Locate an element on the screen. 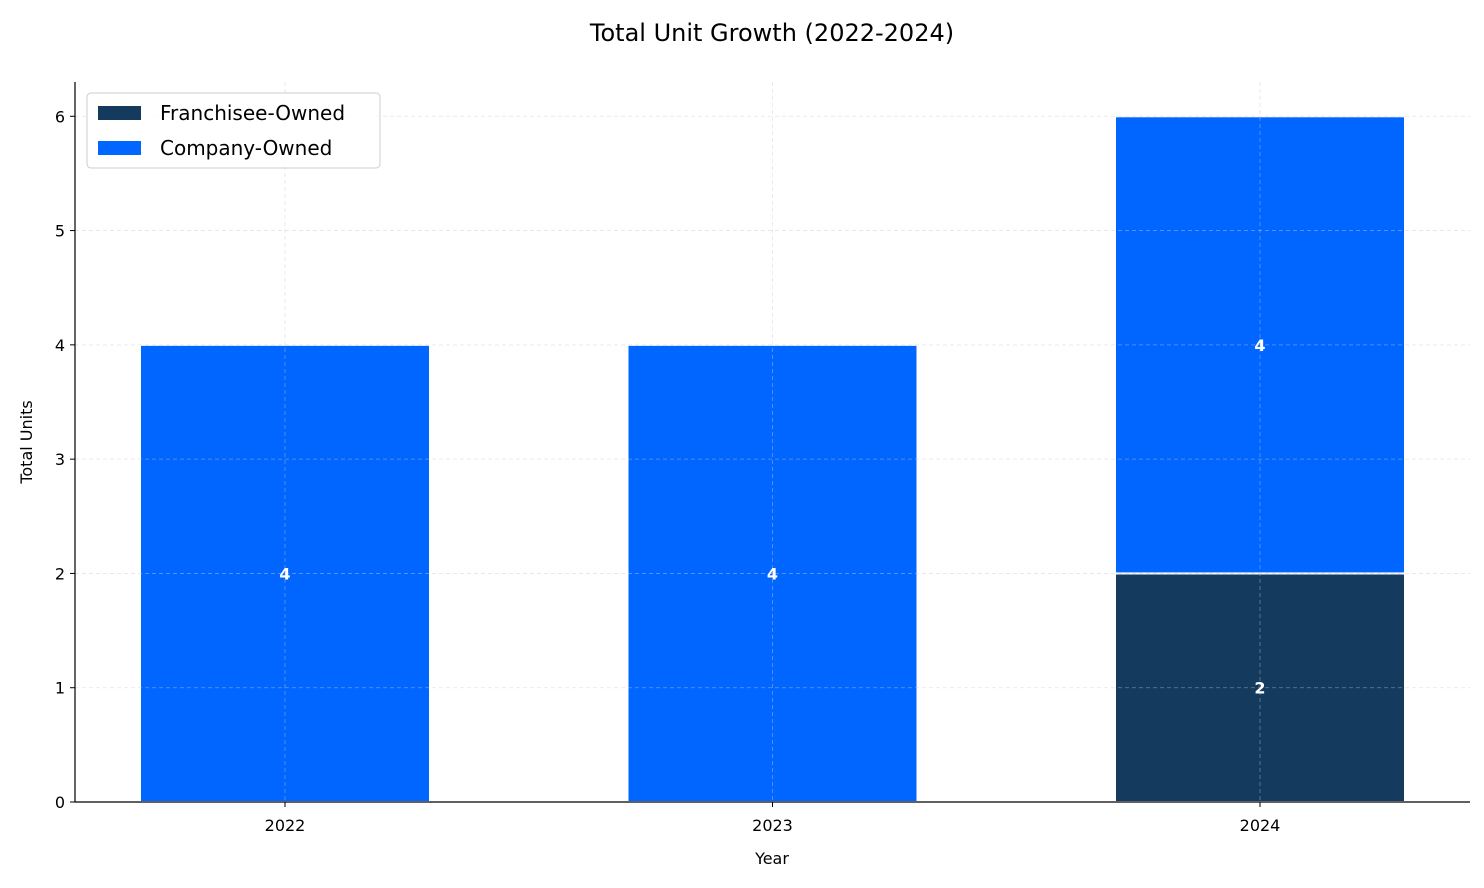  legend: Franchisee-Owned Company-Owned is located at coordinates (233, 130).